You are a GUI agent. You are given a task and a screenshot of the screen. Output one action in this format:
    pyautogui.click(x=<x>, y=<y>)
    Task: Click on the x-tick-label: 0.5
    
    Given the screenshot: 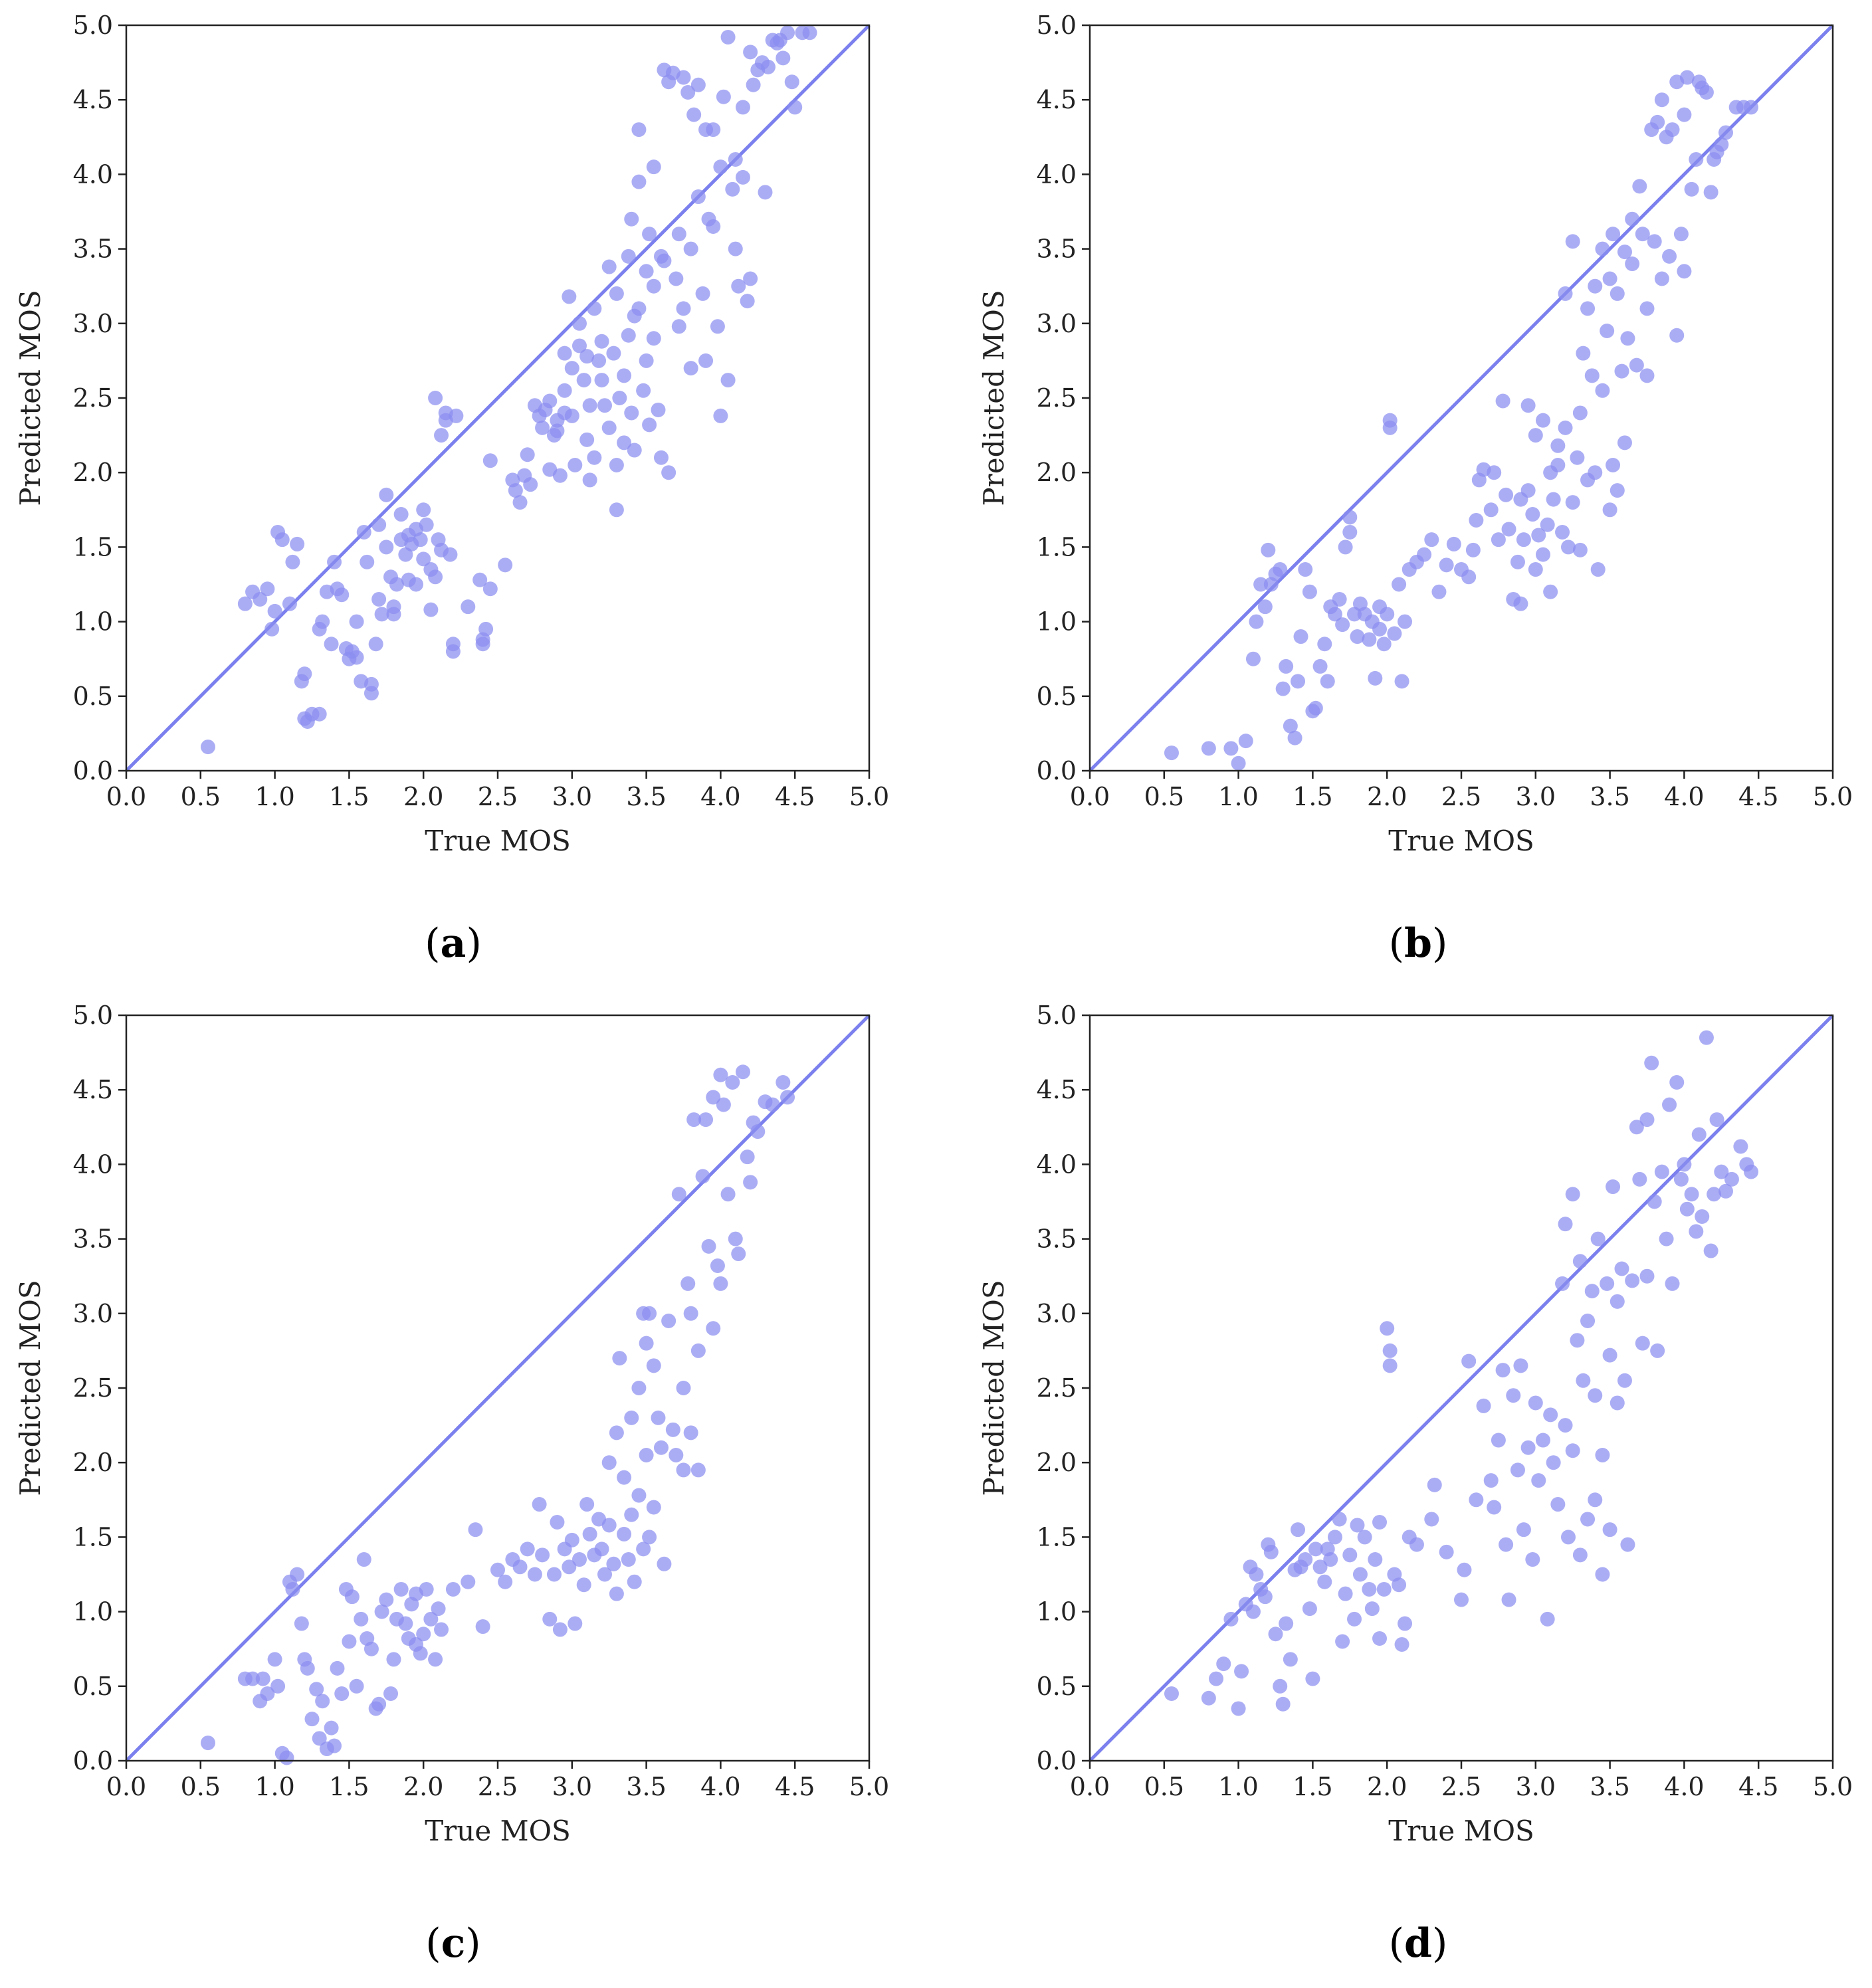 What is the action you would take?
    pyautogui.click(x=201, y=1786)
    